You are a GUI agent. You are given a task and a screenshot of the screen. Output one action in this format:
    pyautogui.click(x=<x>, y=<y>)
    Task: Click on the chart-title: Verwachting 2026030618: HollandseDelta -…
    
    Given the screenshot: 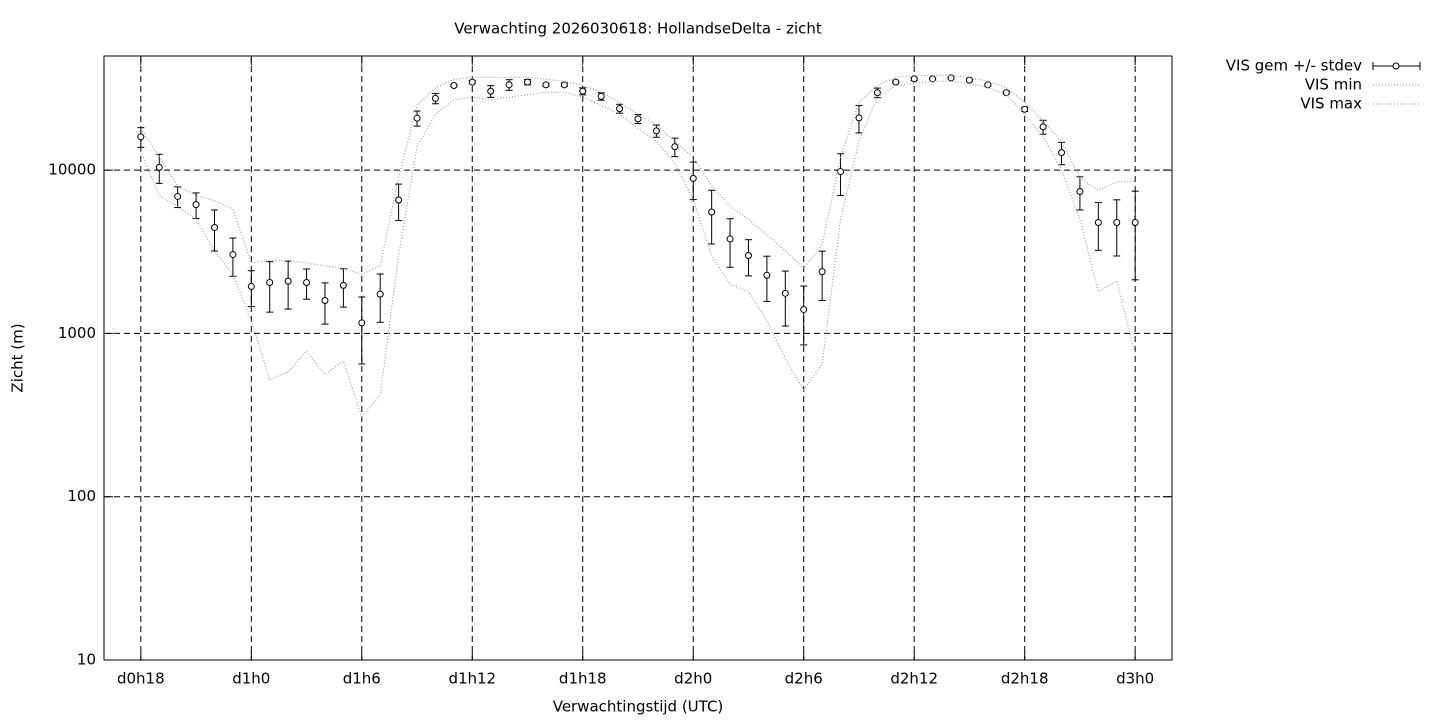 What is the action you would take?
    pyautogui.click(x=638, y=29)
    